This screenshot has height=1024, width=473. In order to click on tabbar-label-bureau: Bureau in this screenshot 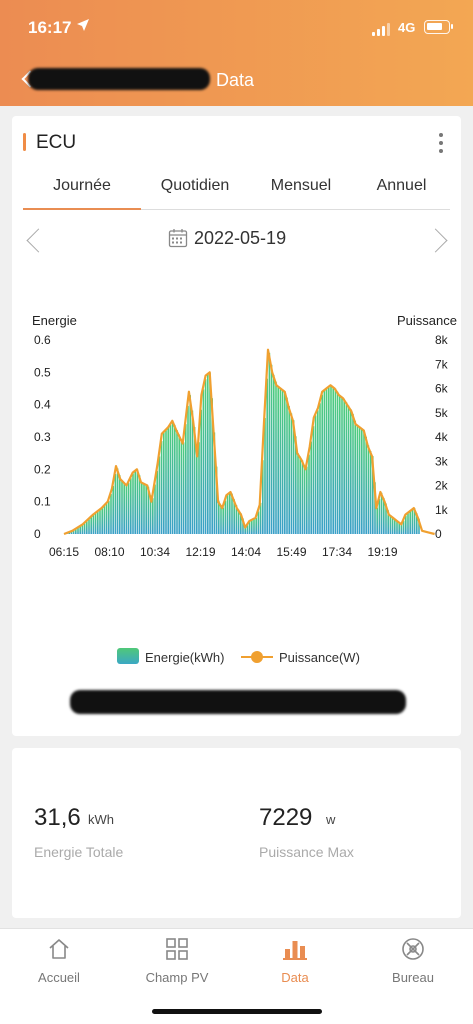, I will do `click(413, 977)`.